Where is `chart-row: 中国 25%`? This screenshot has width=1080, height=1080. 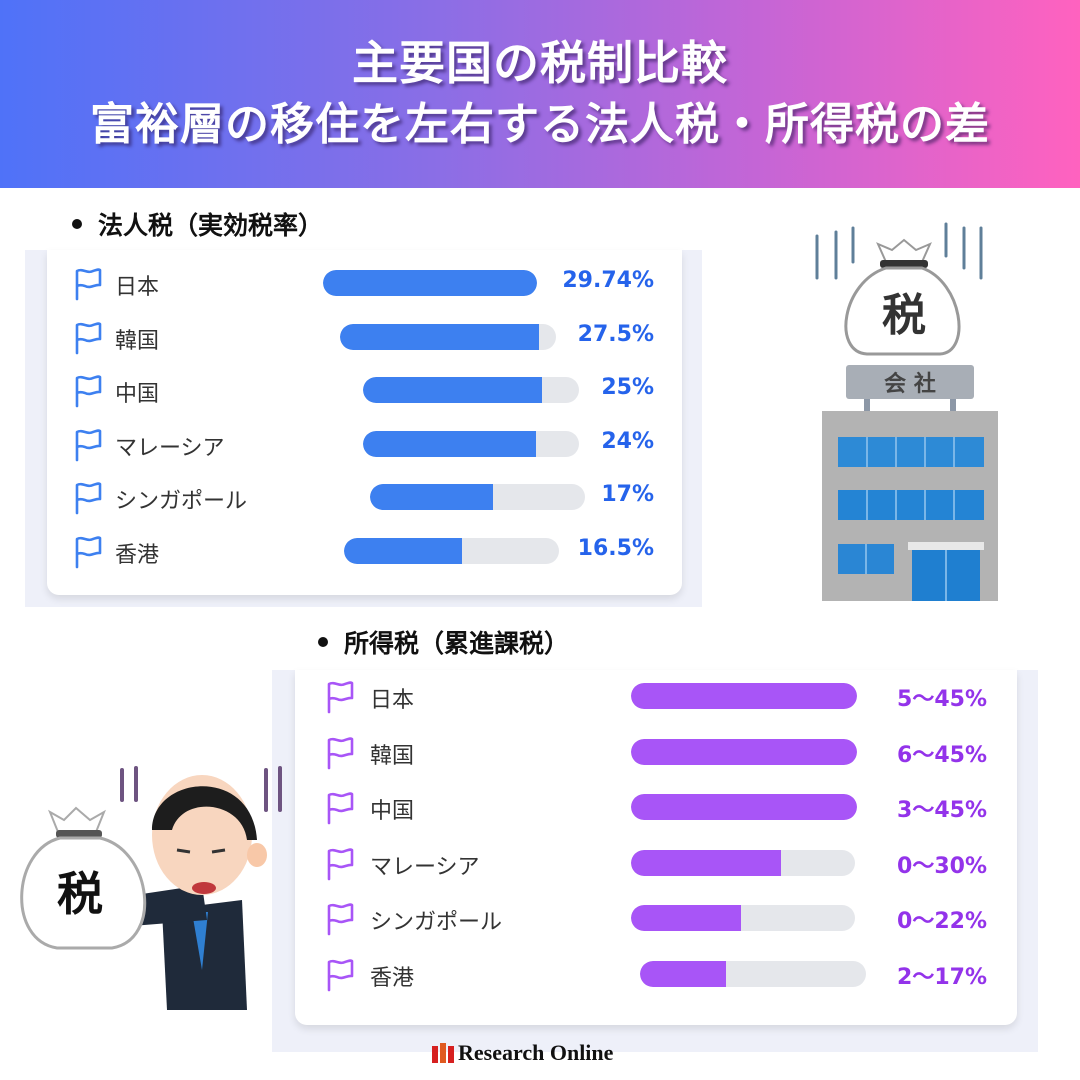 chart-row: 中国 25% is located at coordinates (364, 390).